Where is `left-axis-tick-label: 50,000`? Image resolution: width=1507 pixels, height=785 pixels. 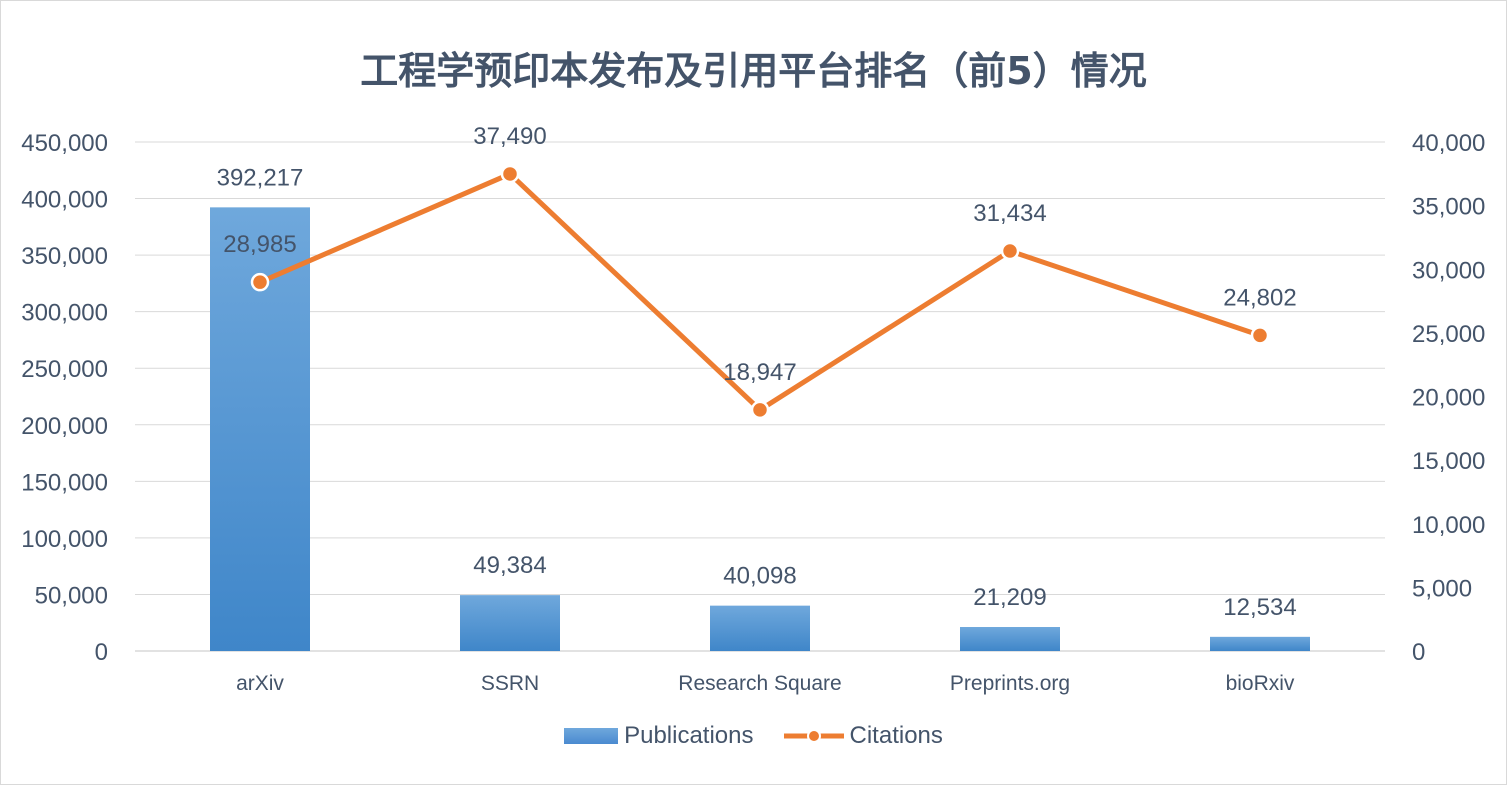
left-axis-tick-label: 50,000 is located at coordinates (71, 595).